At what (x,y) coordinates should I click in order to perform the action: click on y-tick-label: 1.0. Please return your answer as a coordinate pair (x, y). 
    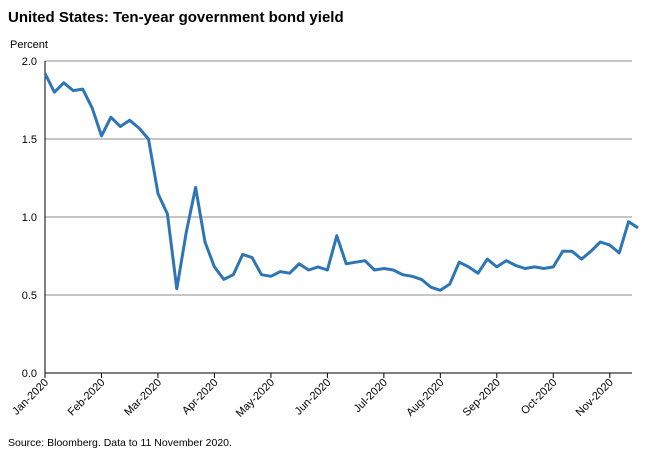
    Looking at the image, I should click on (29, 218).